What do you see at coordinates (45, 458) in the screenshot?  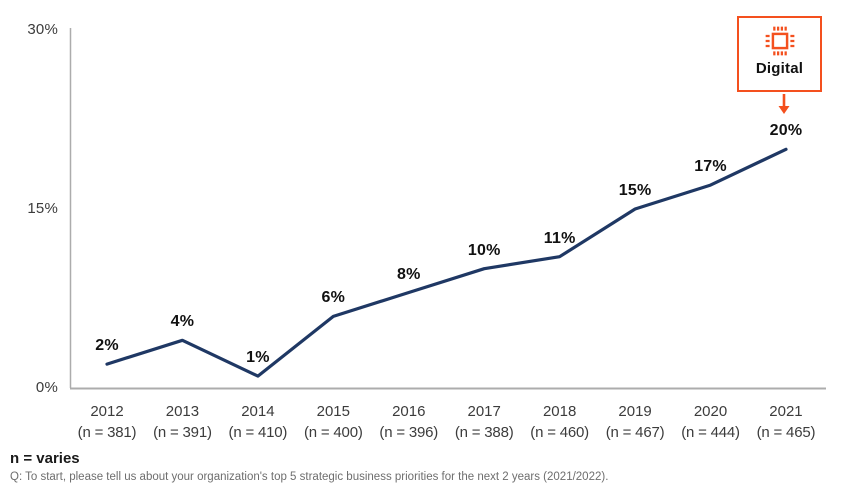 I see `footnote-n-varies: n = varies` at bounding box center [45, 458].